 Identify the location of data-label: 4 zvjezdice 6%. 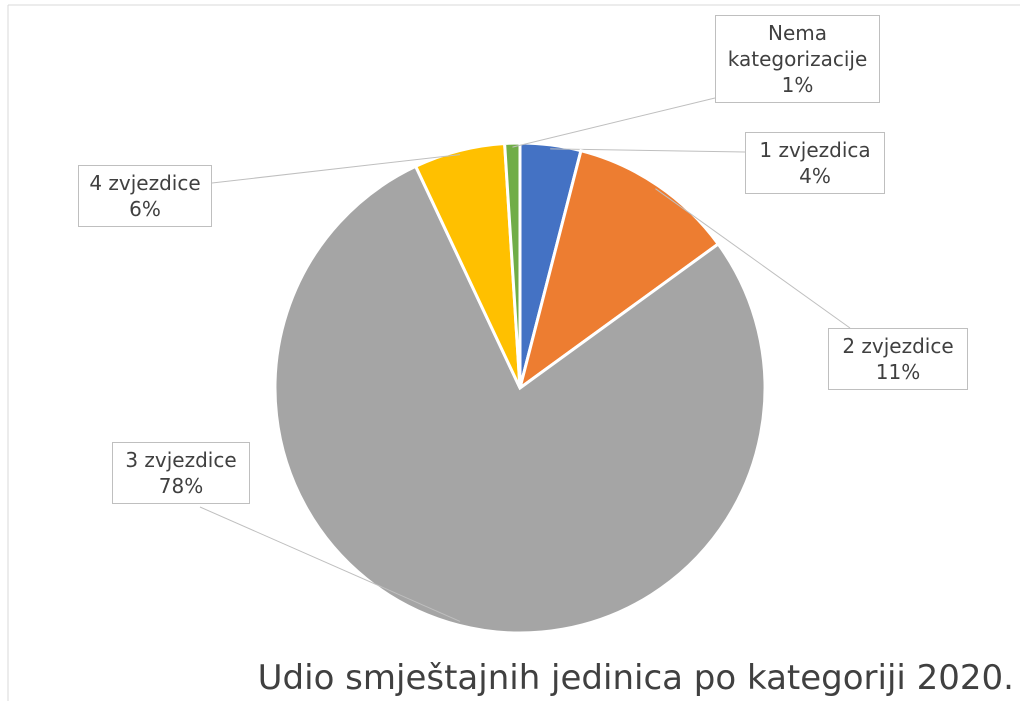
(145, 196).